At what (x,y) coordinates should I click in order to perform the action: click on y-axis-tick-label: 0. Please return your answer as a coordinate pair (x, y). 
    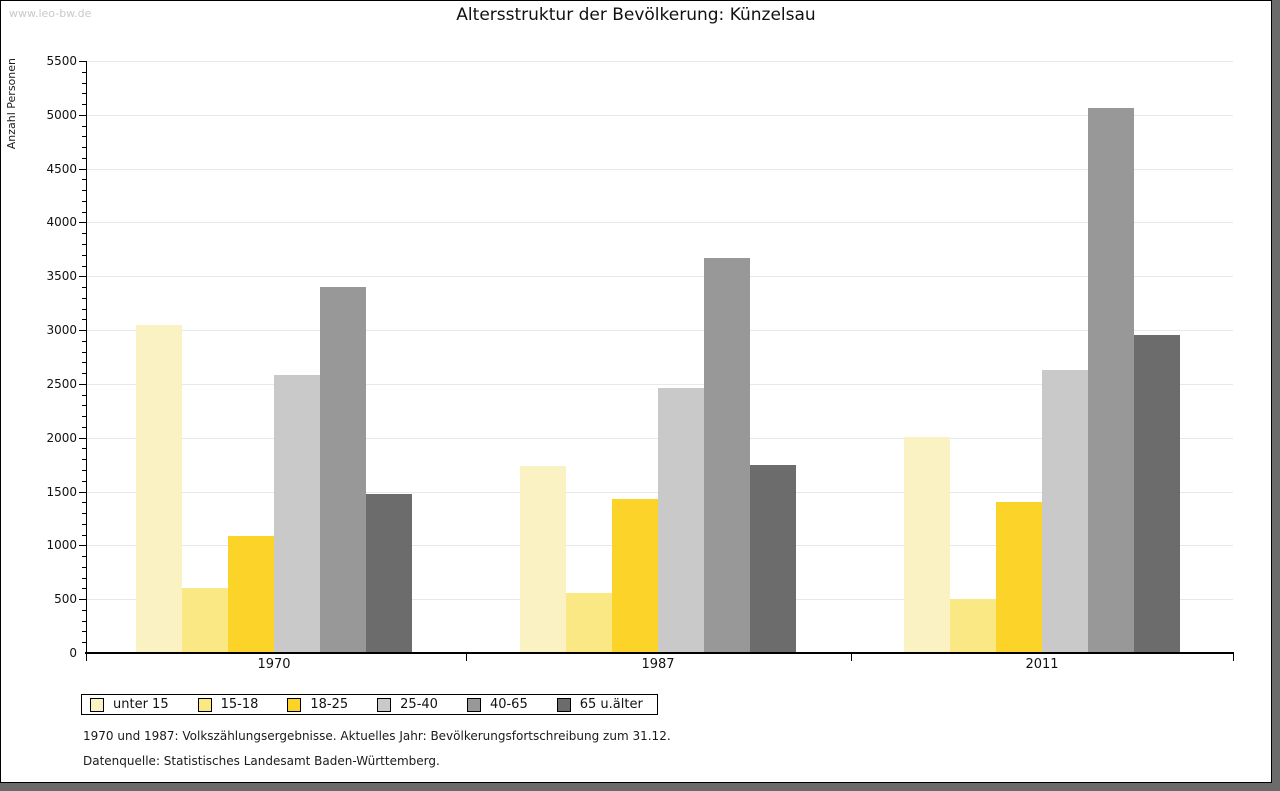
    Looking at the image, I should click on (73, 653).